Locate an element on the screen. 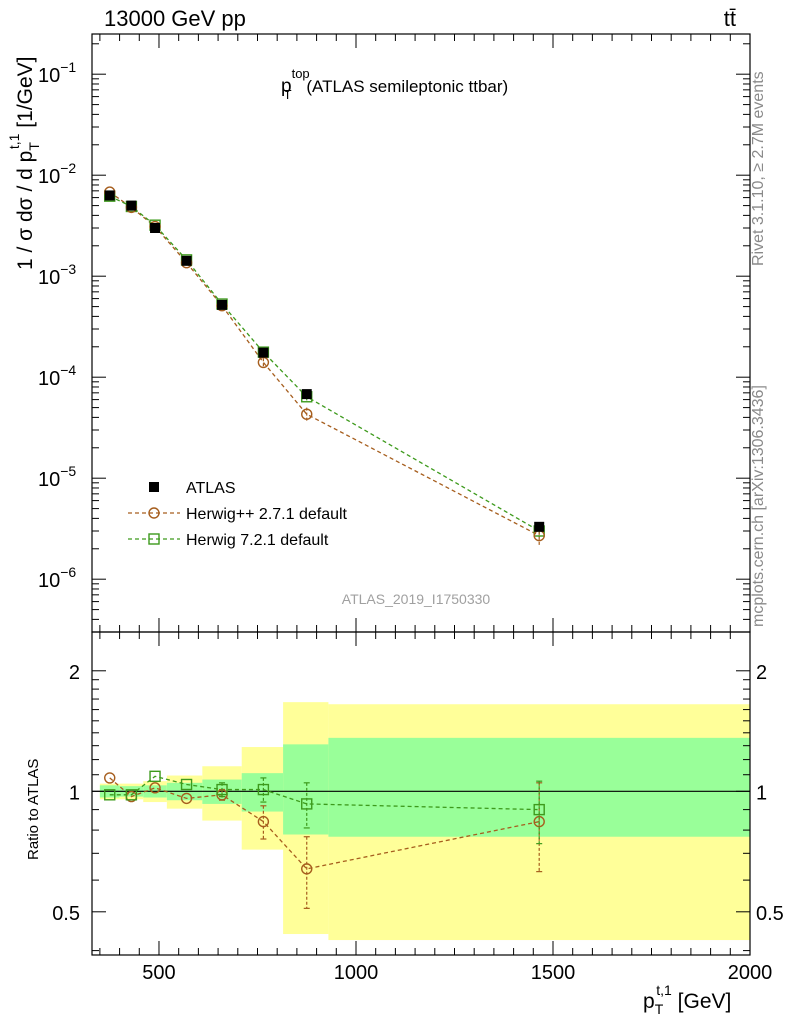  x-axis-label: pTt,1 [GeV] is located at coordinates (687, 999).